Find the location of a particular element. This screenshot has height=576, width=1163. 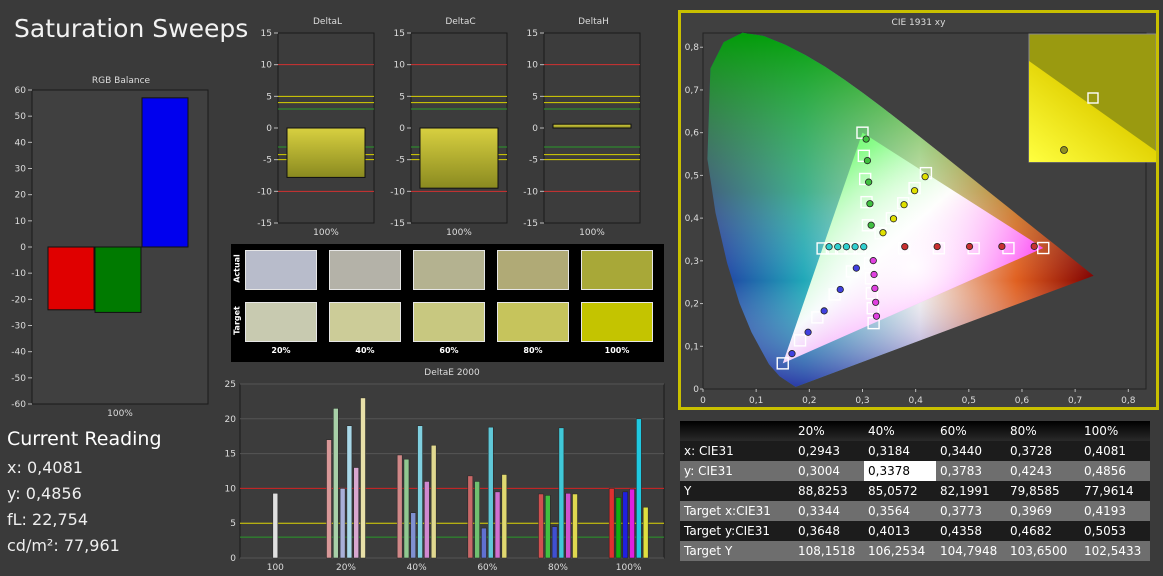

table-cell: 0,3440 is located at coordinates (971, 451).